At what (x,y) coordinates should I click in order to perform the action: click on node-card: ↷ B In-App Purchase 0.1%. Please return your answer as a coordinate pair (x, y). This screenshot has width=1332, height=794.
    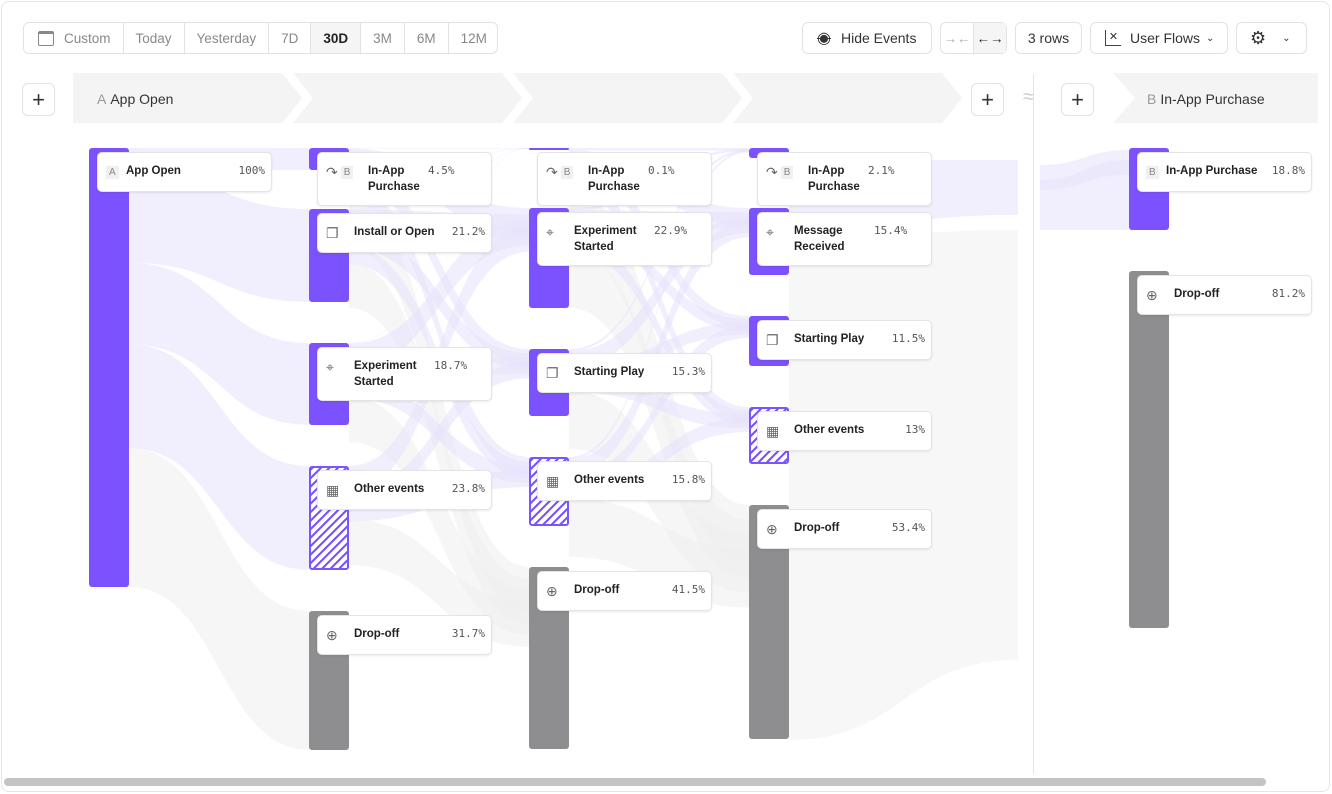
    Looking at the image, I should click on (624, 179).